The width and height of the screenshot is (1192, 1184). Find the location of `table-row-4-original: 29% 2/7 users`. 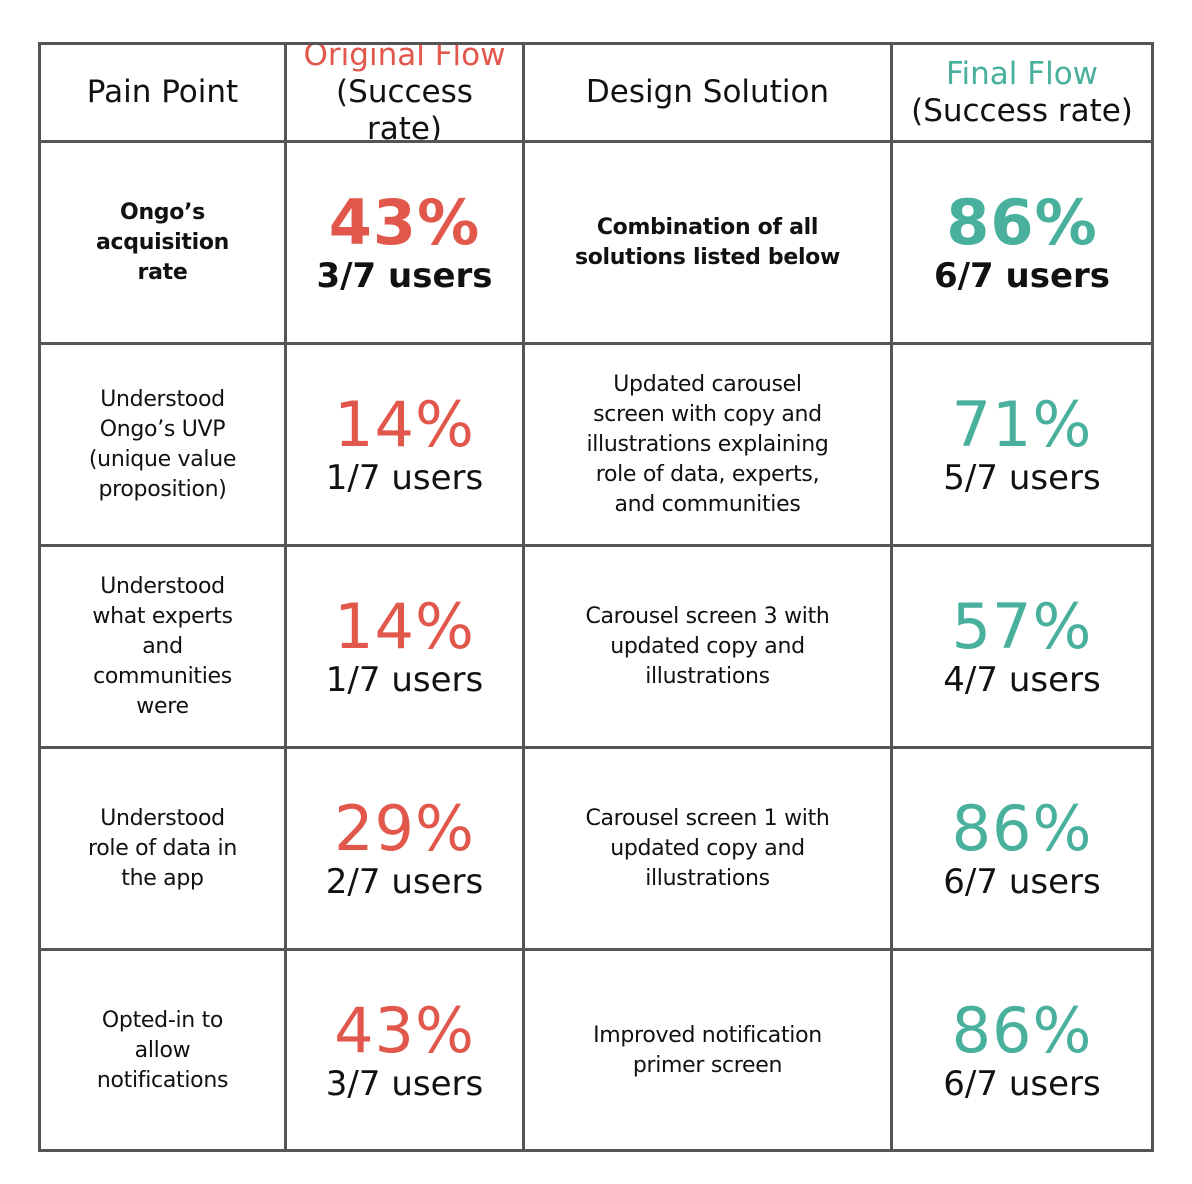

table-row-4-original: 29% 2/7 users is located at coordinates (406, 850).